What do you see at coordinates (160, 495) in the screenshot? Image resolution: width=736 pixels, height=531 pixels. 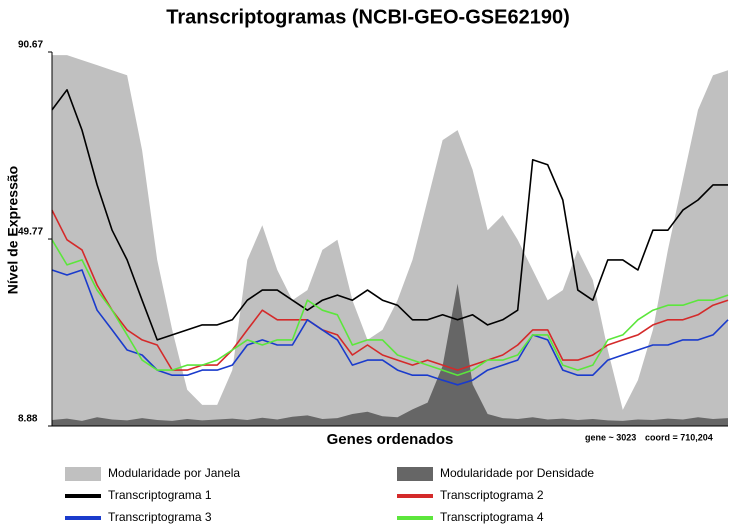 I see `legend-label: Transcriptograma 1` at bounding box center [160, 495].